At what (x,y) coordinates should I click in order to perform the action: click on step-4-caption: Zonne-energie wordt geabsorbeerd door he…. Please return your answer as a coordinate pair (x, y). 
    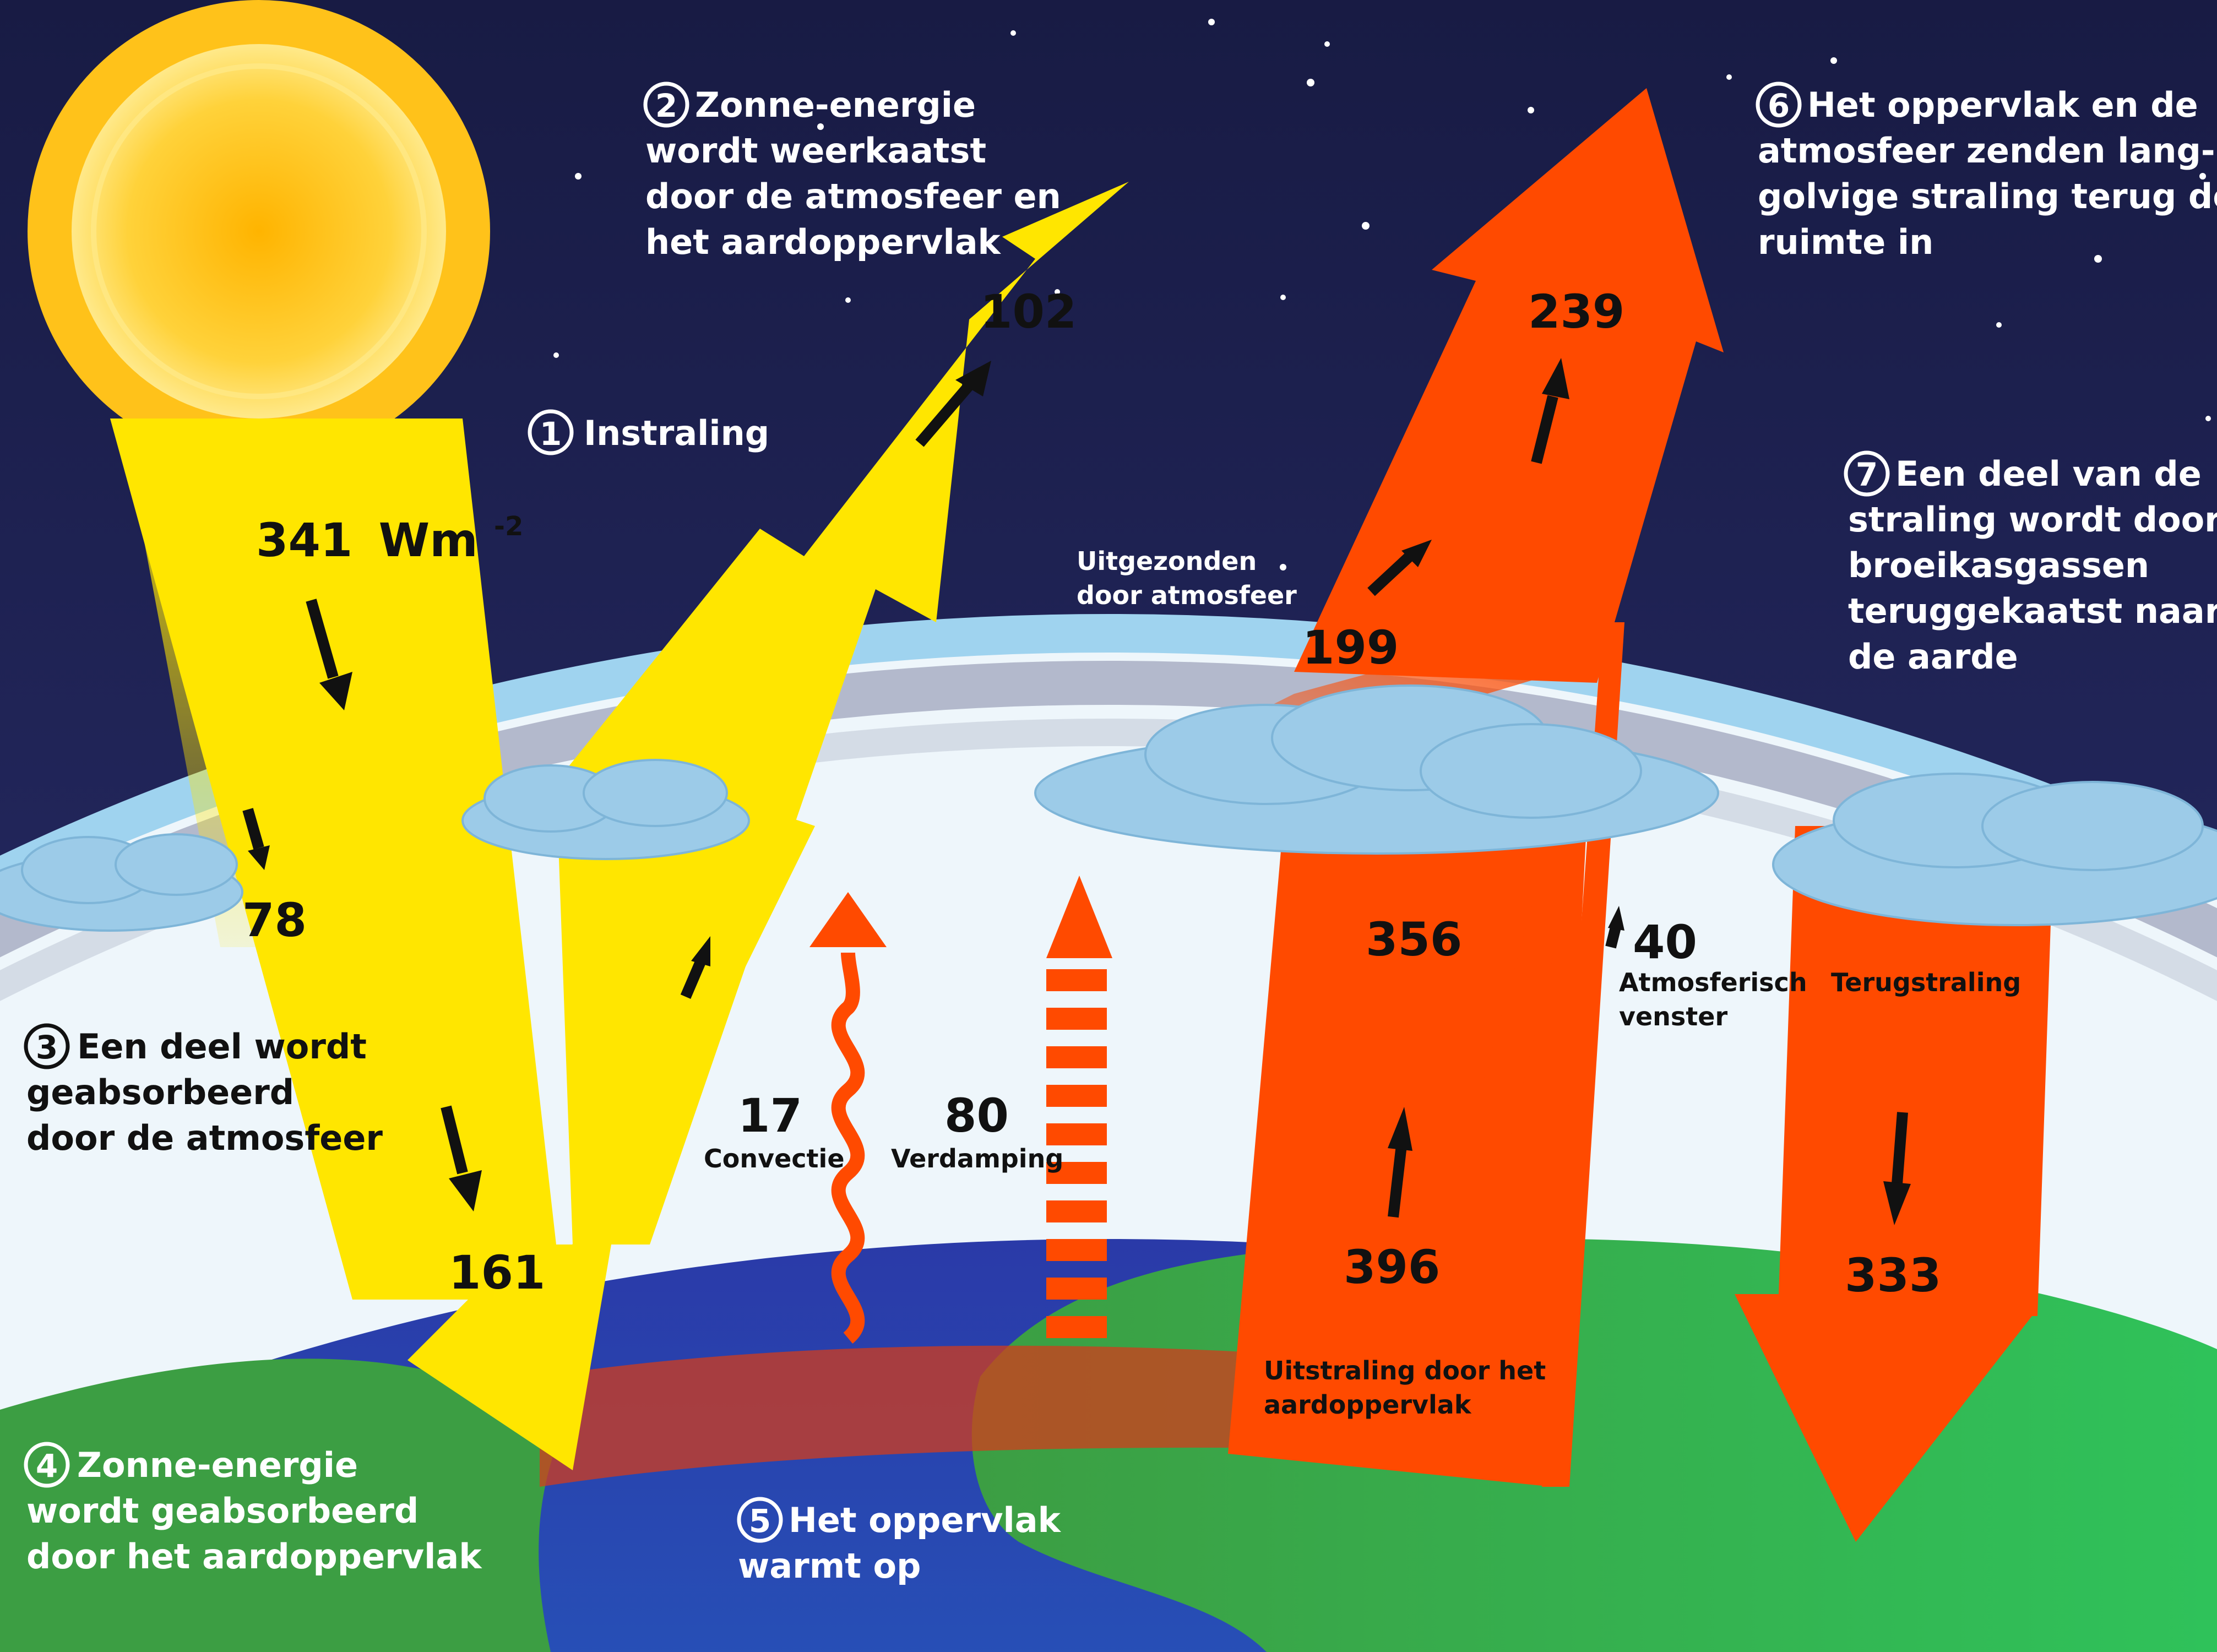
    Looking at the image, I should click on (254, 1511).